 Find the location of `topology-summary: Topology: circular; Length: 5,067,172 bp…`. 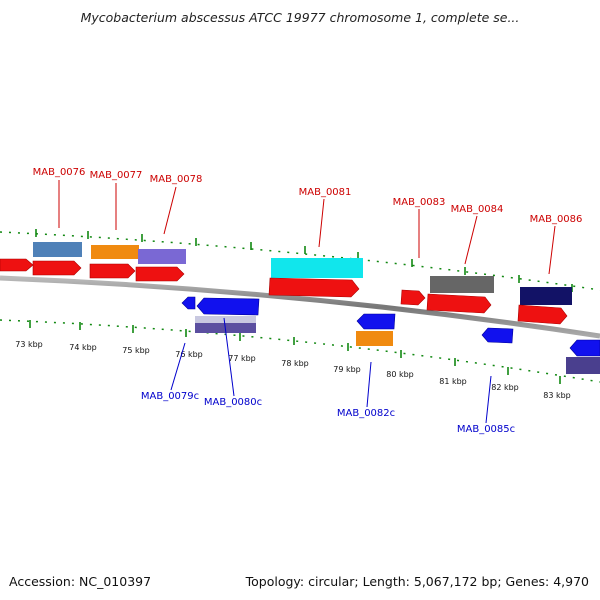

topology-summary: Topology: circular; Length: 5,067,172 bp… is located at coordinates (417, 581).